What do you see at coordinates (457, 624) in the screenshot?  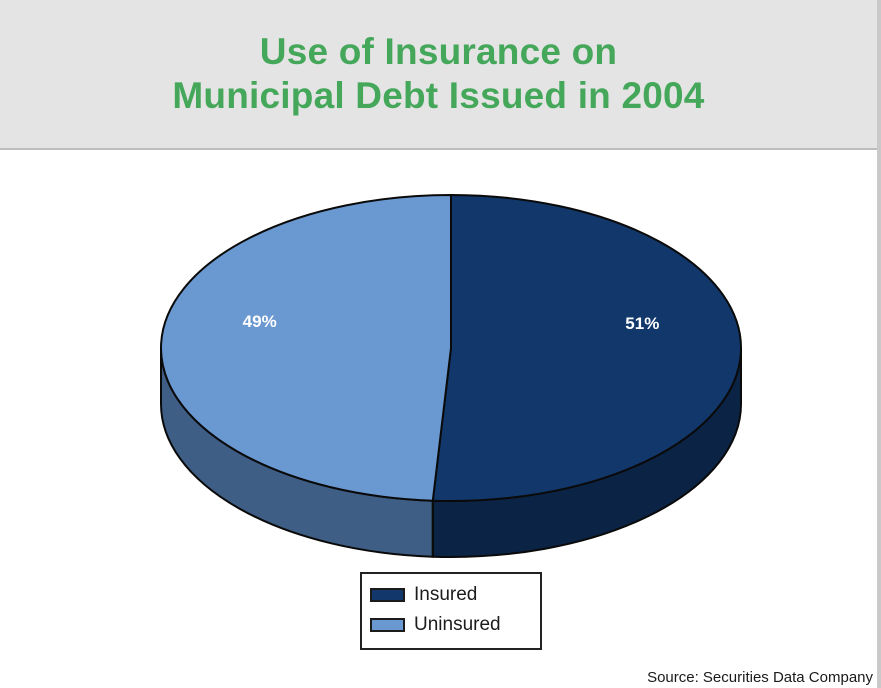 I see `legend-label-uninsured: Uninsured` at bounding box center [457, 624].